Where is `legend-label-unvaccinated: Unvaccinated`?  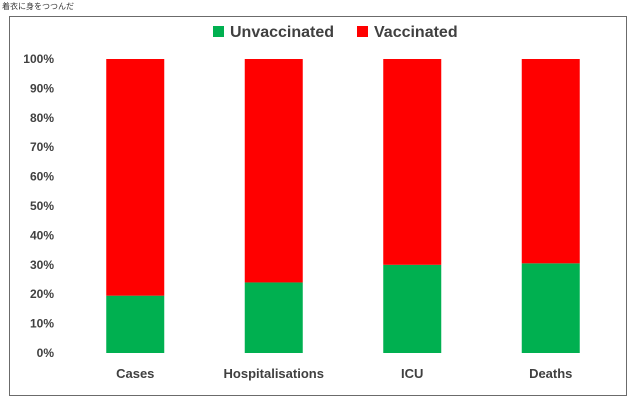 legend-label-unvaccinated: Unvaccinated is located at coordinates (282, 32).